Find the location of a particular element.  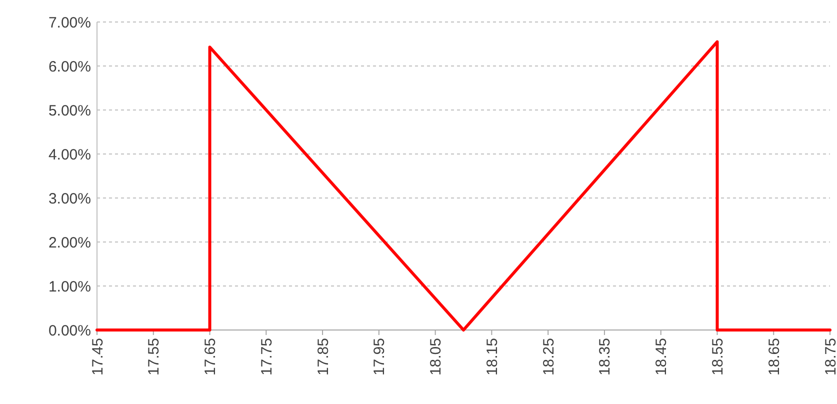

x-tick-label: 17.55 is located at coordinates (154, 357).